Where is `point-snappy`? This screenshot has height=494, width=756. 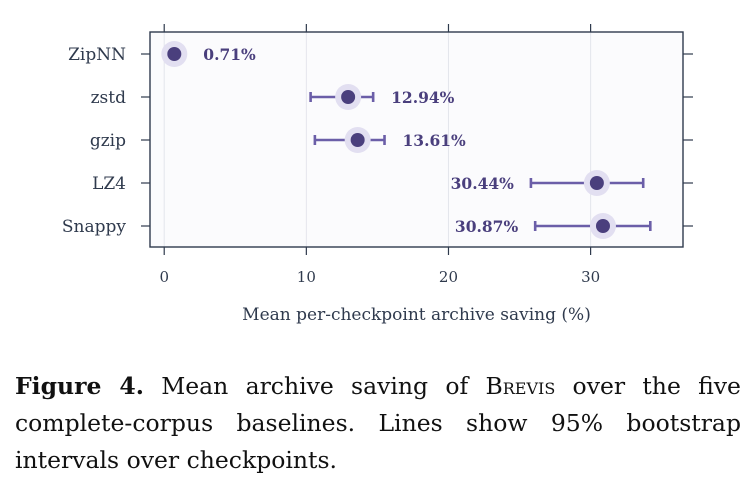
point-snappy is located at coordinates (602, 226).